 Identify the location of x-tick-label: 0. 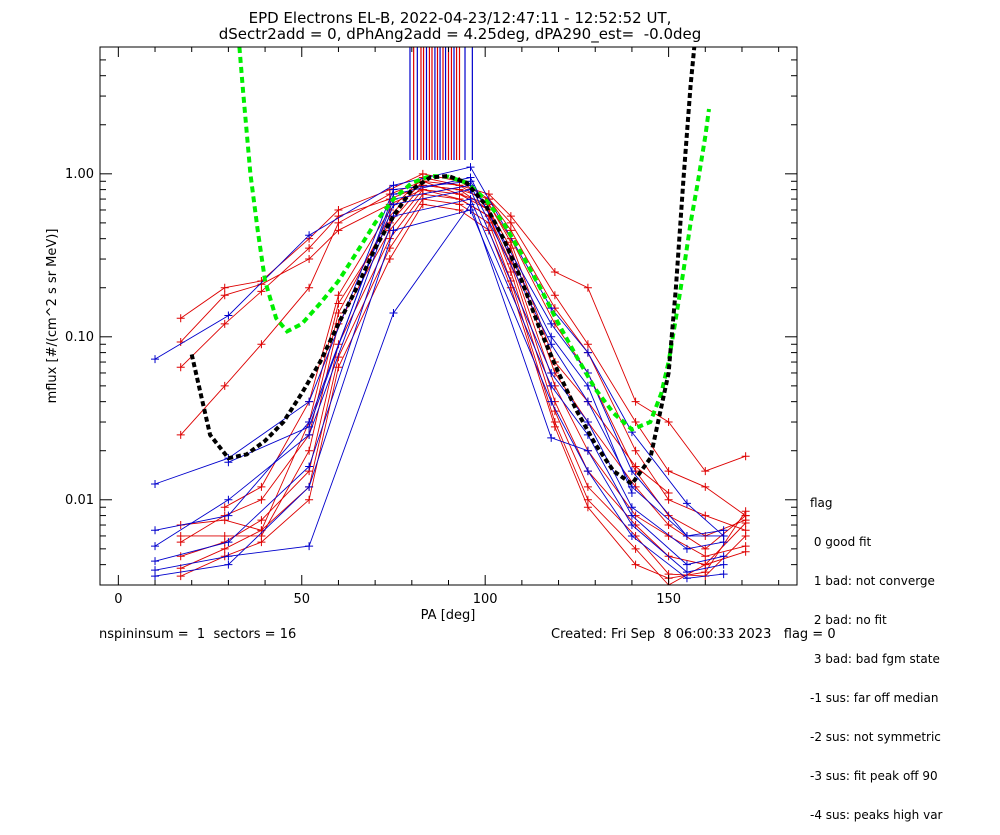
(118, 599).